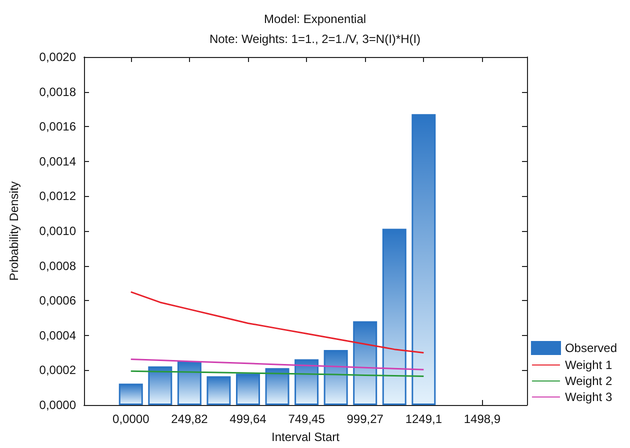  What do you see at coordinates (588, 381) in the screenshot?
I see `legend-label: Weight 2` at bounding box center [588, 381].